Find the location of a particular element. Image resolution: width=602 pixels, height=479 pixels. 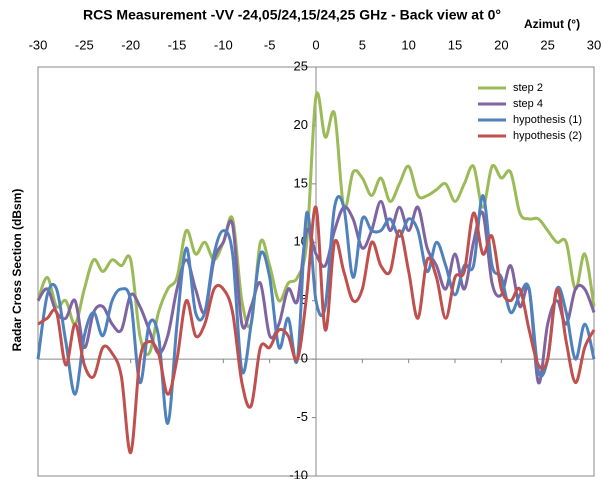

y-tick-label: 5 is located at coordinates (304, 299).